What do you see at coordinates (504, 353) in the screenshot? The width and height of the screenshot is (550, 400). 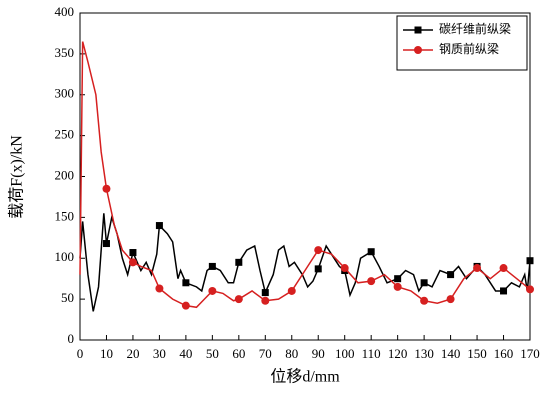 I see `x-tick-label: 160` at bounding box center [504, 353].